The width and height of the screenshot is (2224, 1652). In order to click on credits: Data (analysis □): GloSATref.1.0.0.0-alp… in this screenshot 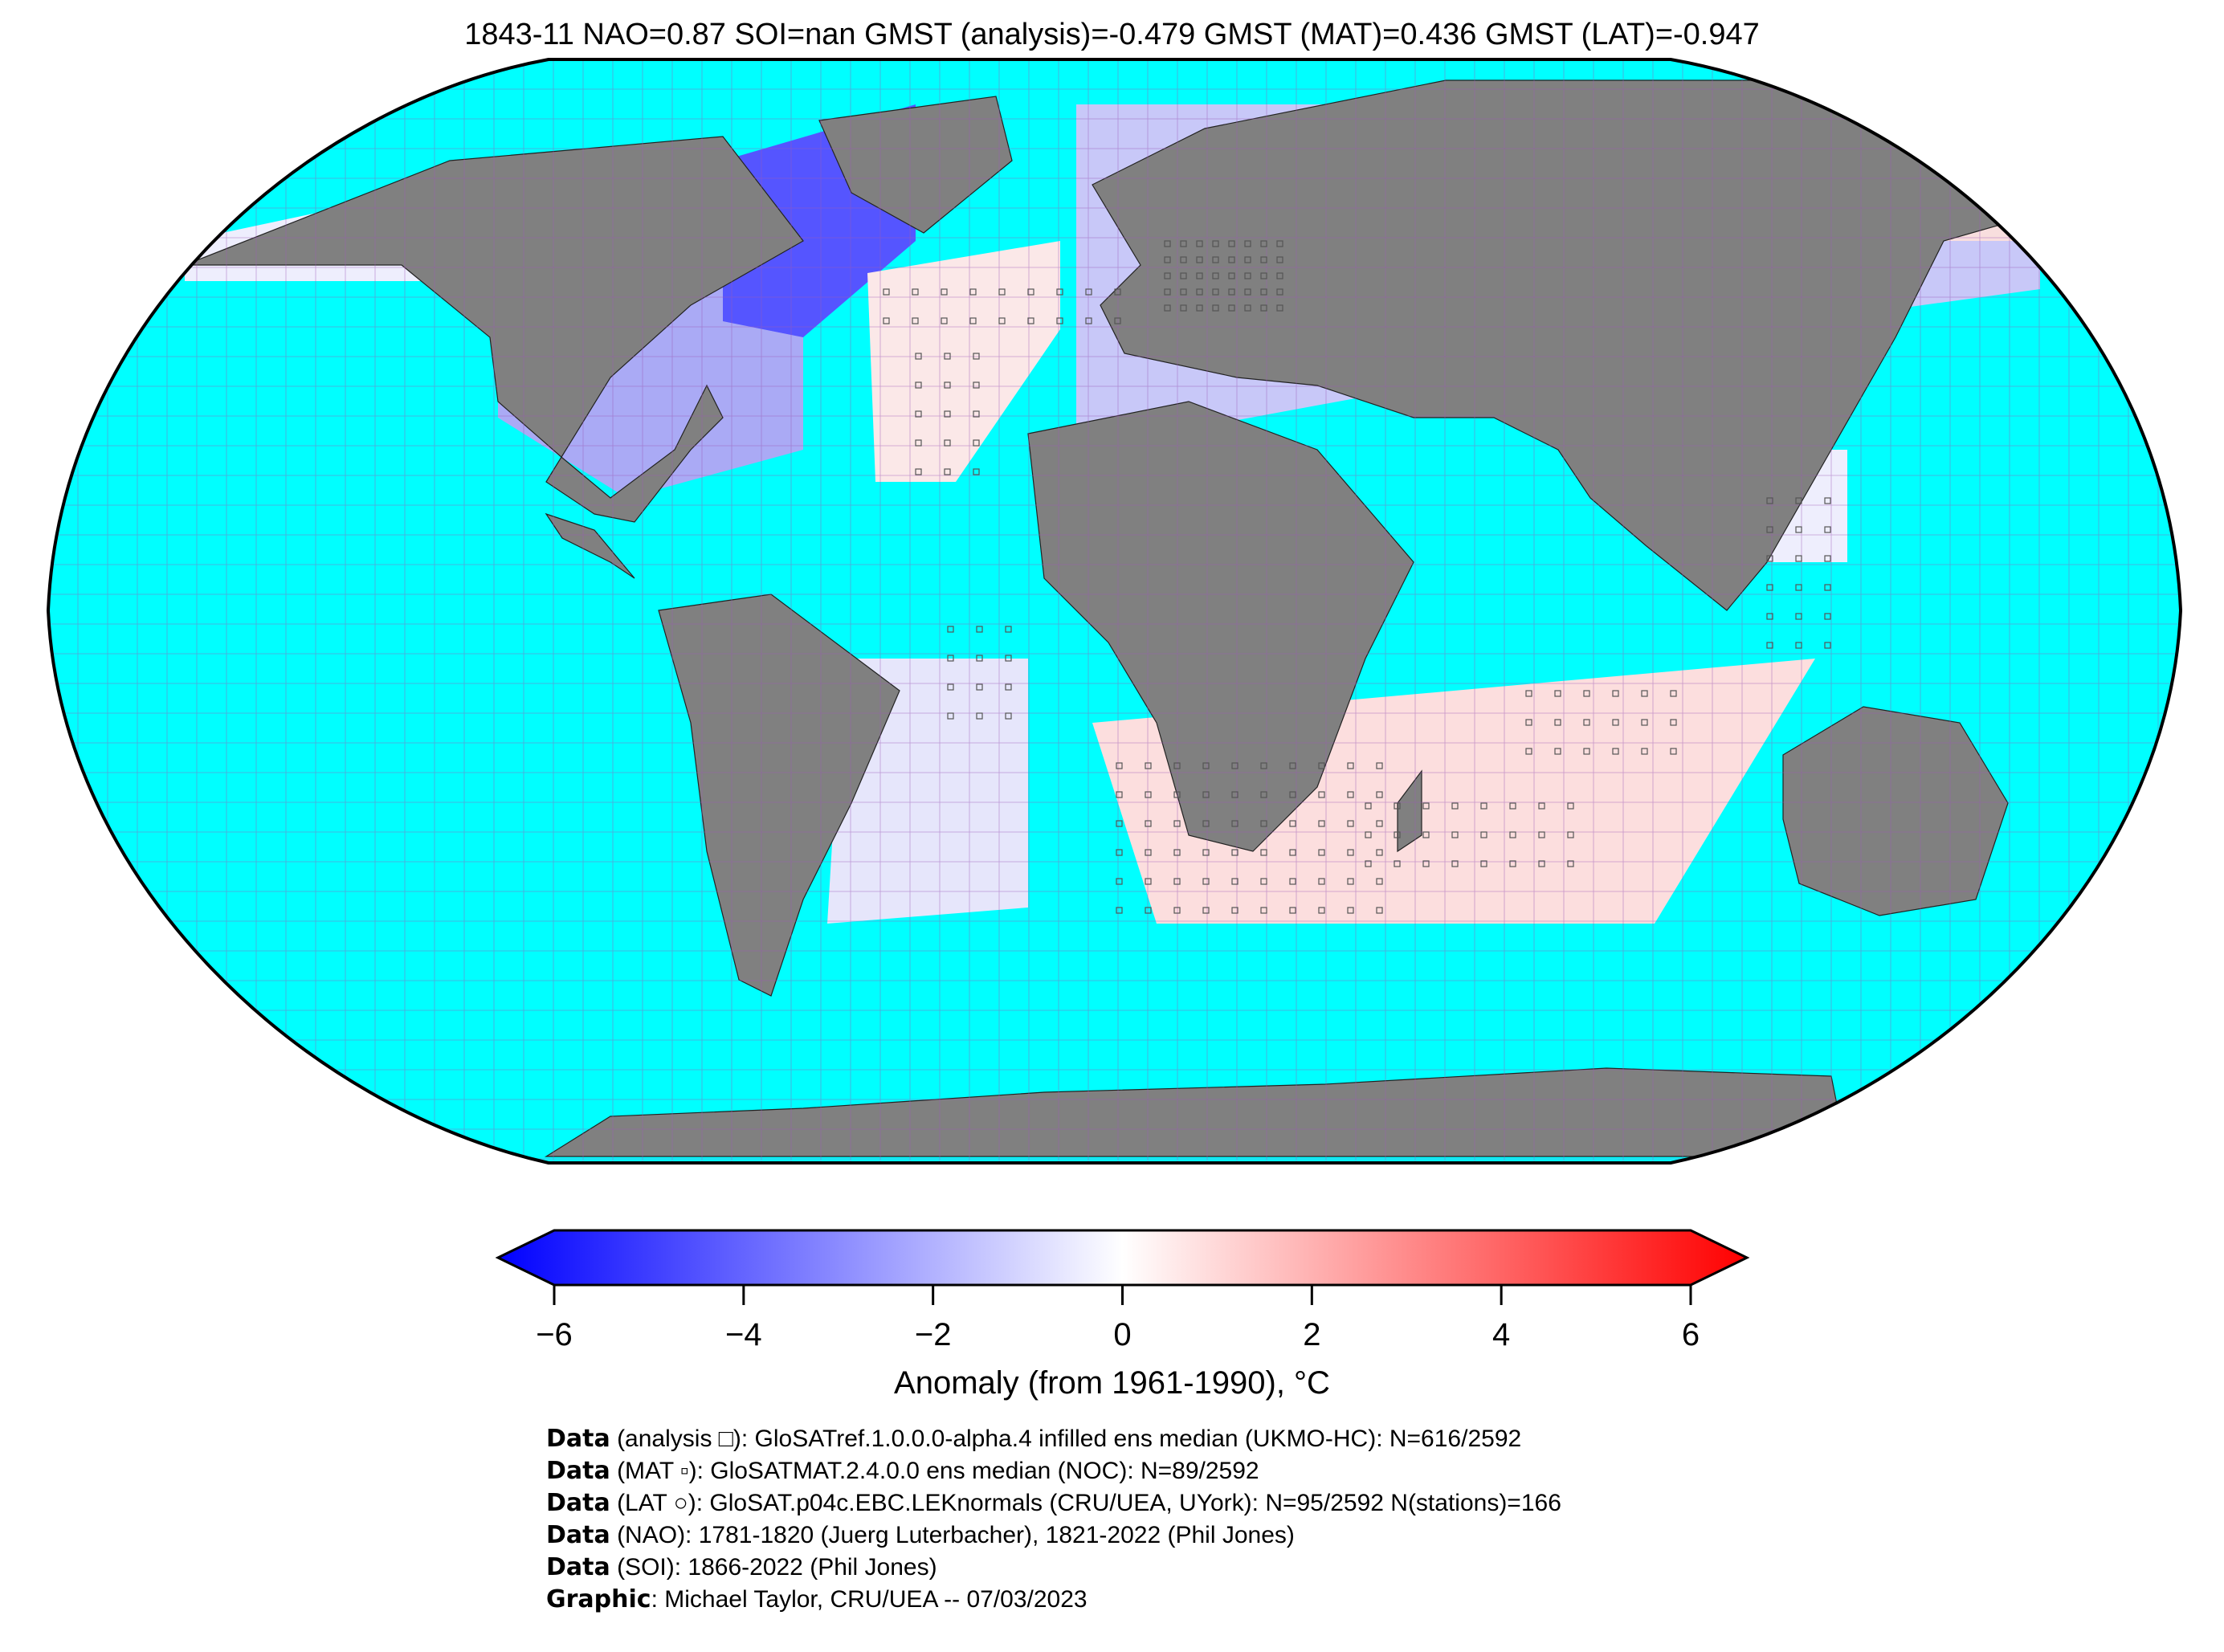, I will do `click(1053, 1519)`.